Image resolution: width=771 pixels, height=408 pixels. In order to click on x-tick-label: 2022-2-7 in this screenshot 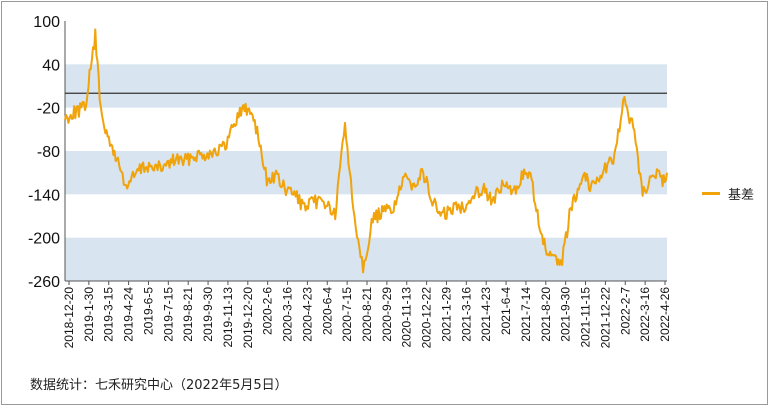, I will do `click(625, 311)`.